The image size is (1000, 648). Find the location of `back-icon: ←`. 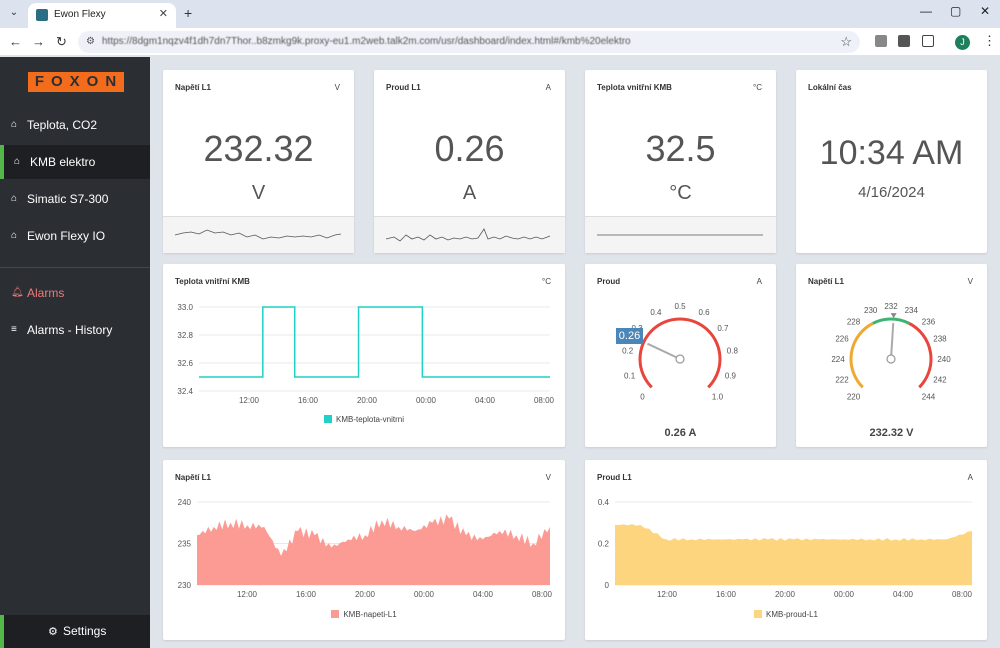

back-icon: ← is located at coordinates (15, 41).